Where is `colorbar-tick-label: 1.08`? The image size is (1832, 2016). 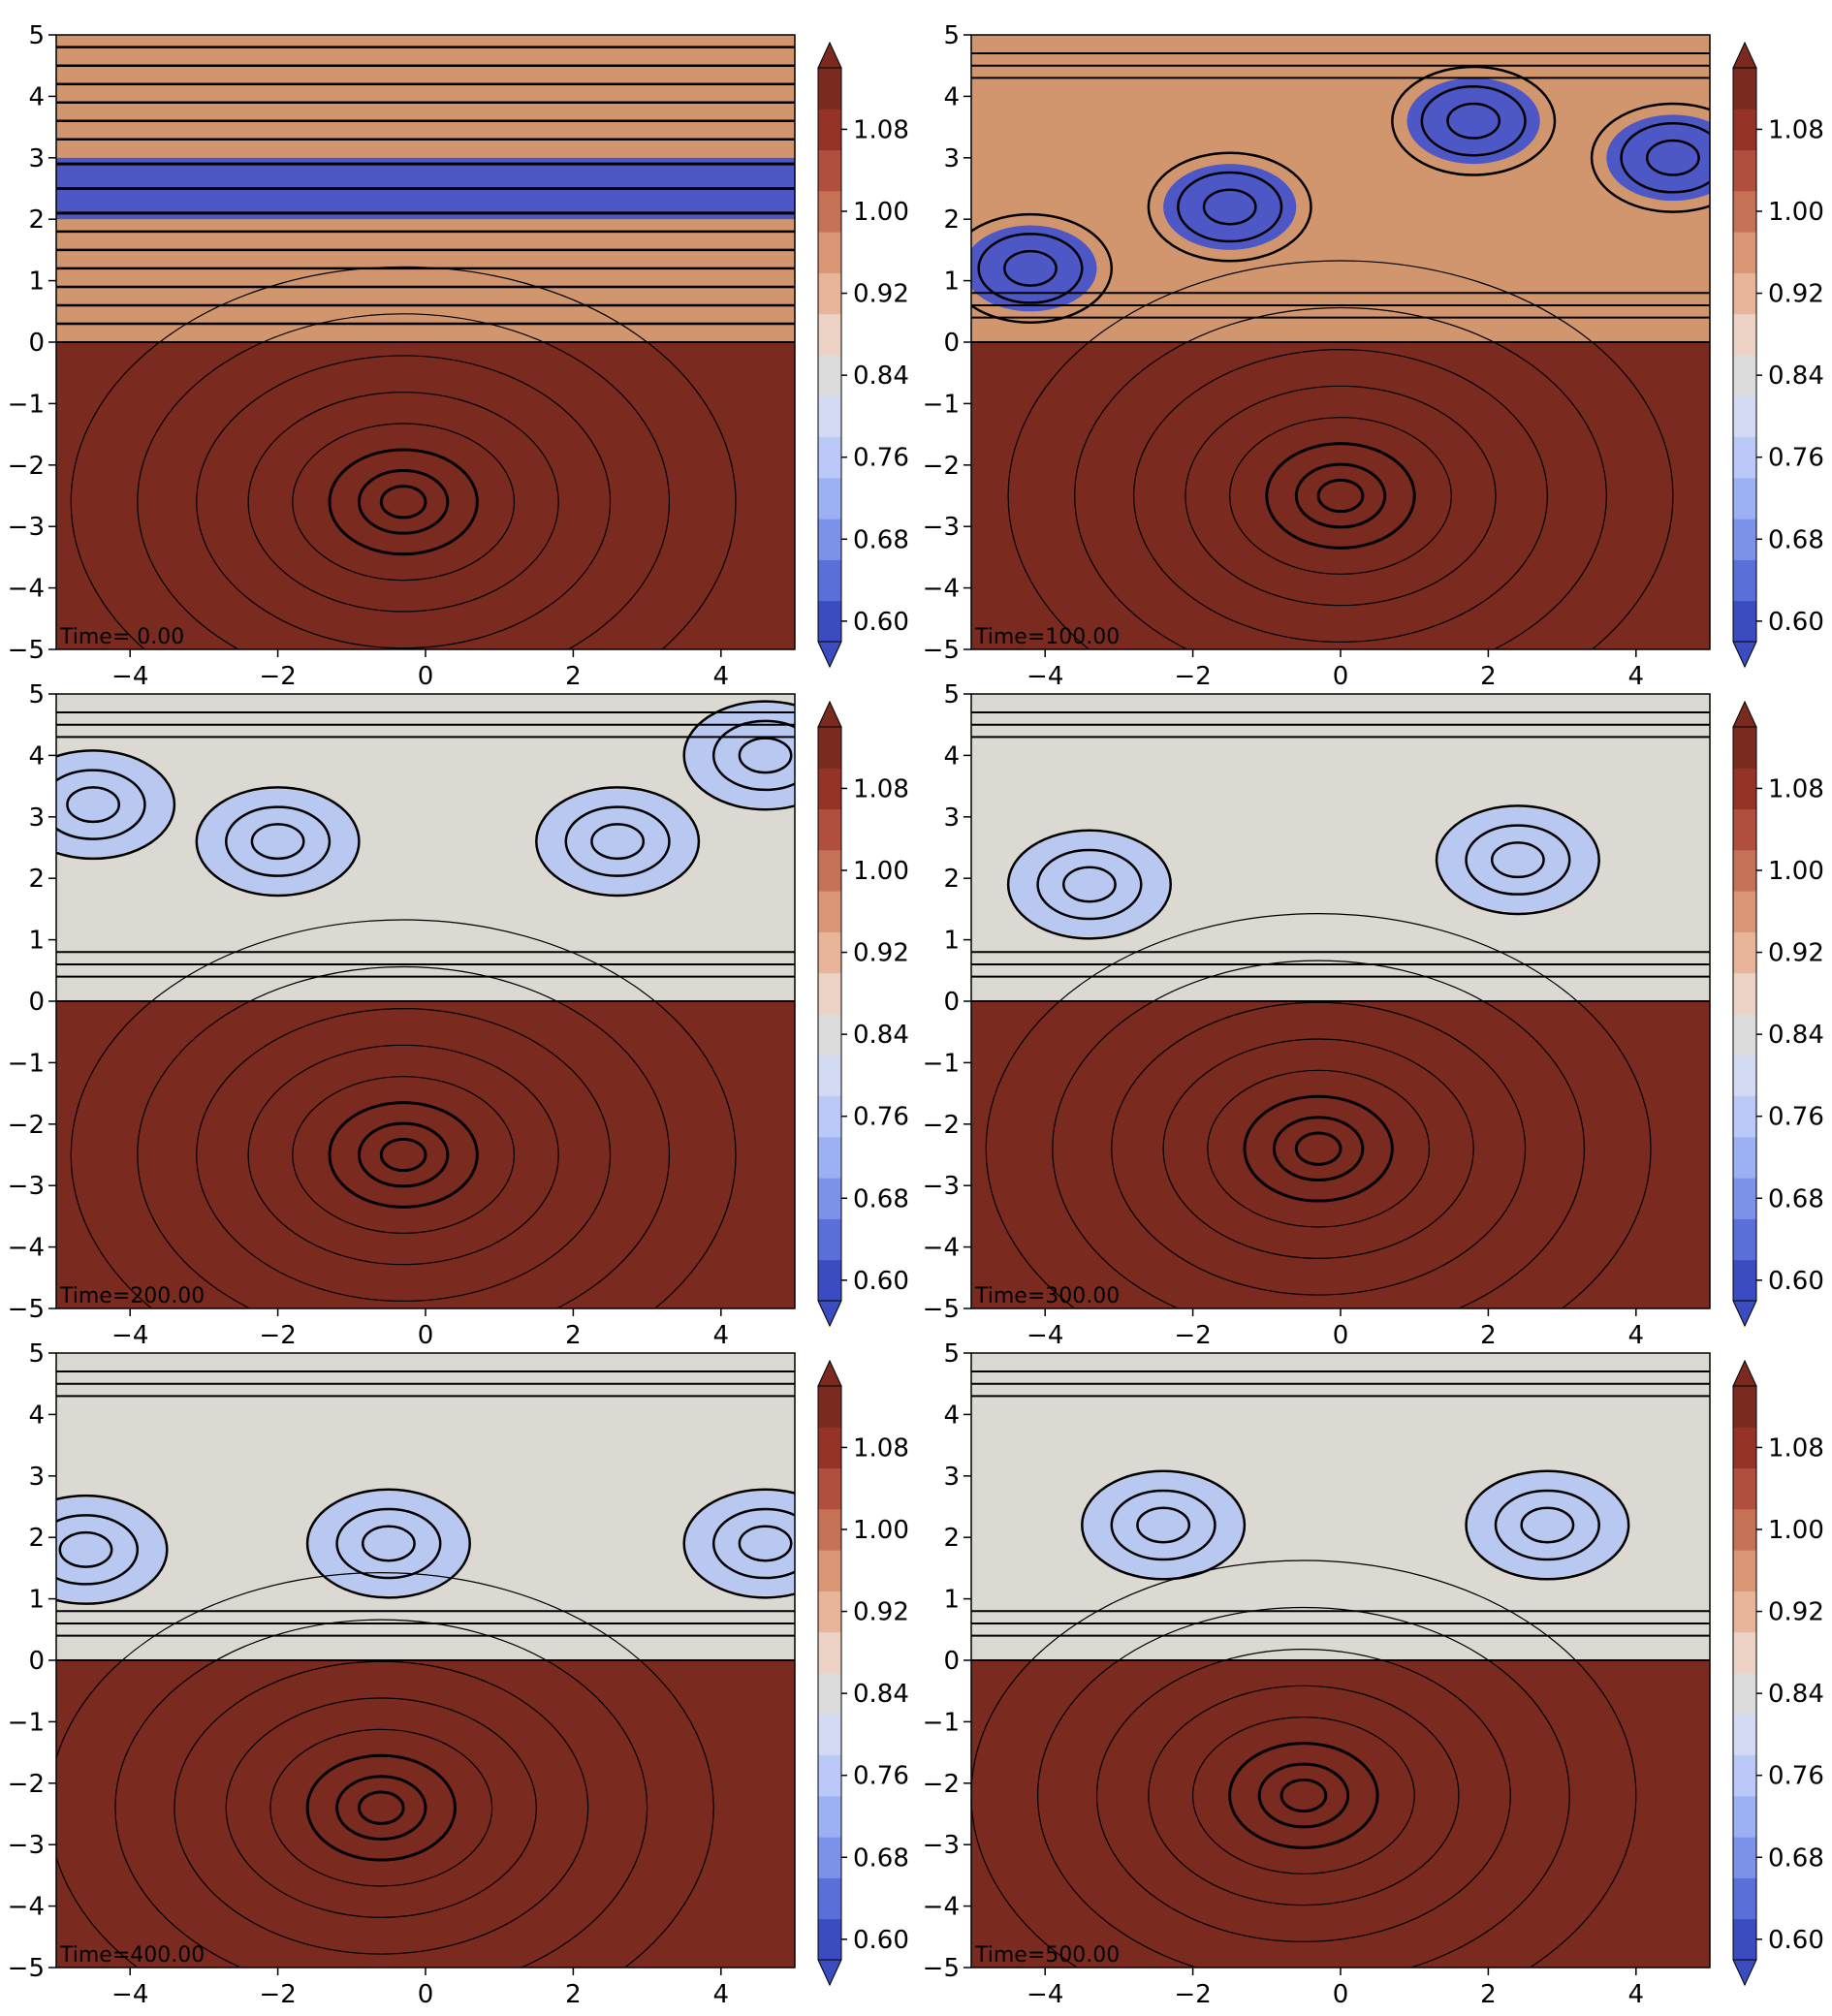
colorbar-tick-label: 1.08 is located at coordinates (881, 1448).